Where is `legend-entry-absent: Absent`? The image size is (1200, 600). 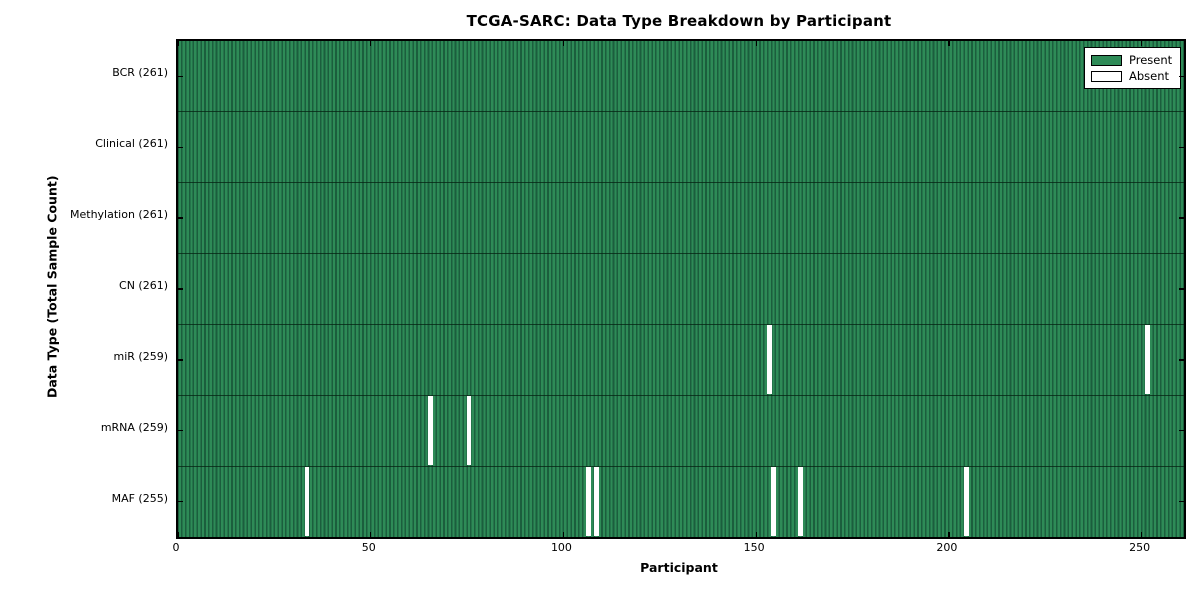 legend-entry-absent: Absent is located at coordinates (1132, 76).